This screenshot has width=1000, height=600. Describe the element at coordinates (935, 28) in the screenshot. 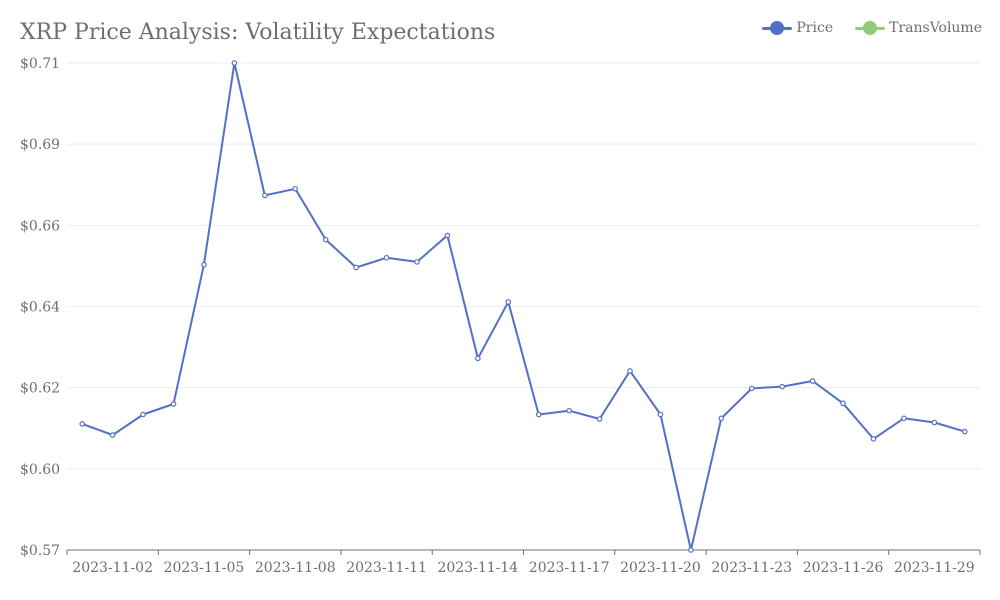

I see `legend-label-transvolume: TransVolume` at that location.